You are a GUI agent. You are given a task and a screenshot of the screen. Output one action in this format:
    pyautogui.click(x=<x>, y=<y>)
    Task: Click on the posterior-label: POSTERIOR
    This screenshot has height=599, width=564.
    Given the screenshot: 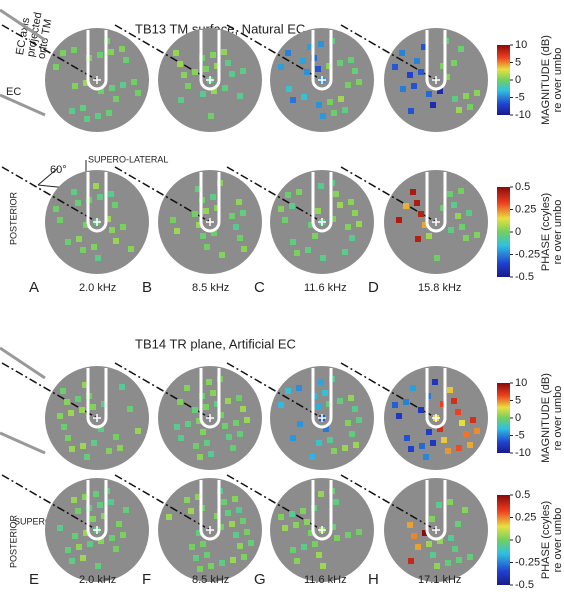 What is the action you would take?
    pyautogui.click(x=13, y=541)
    